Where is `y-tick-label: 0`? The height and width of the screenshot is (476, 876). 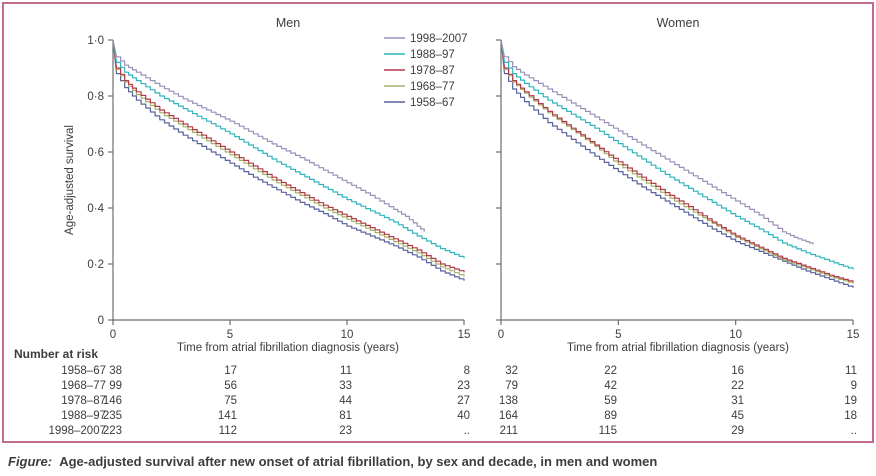 y-tick-label: 0 is located at coordinates (101, 321).